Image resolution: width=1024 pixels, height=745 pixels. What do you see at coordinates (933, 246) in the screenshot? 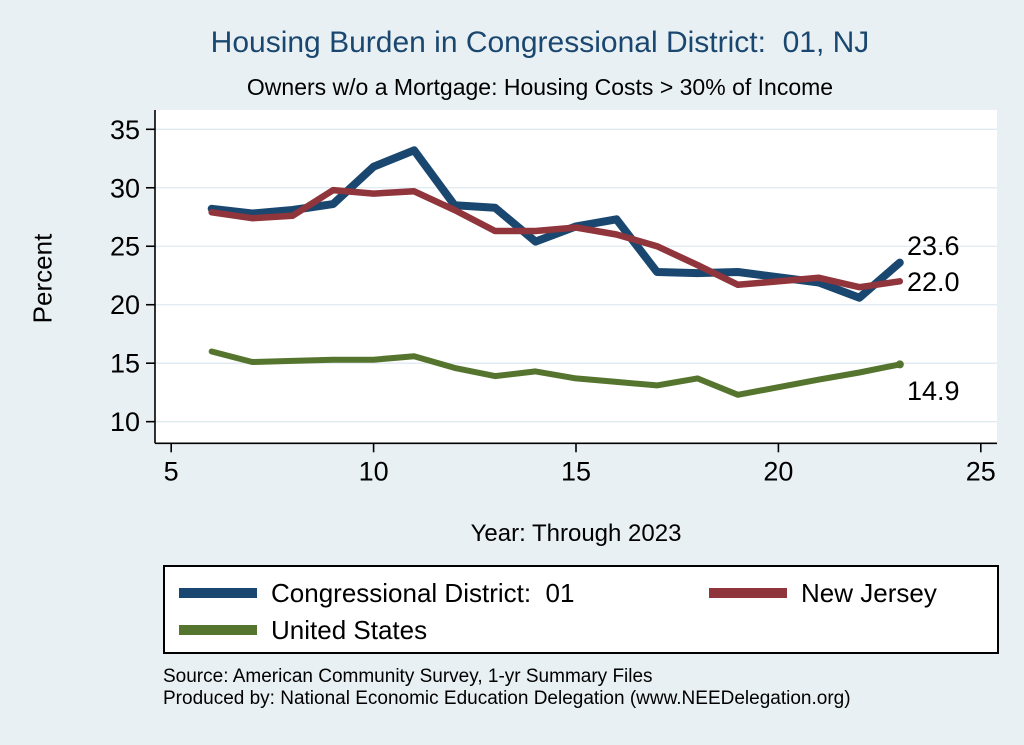
I see `end-value-label-congressional-district-01: 23.6` at bounding box center [933, 246].